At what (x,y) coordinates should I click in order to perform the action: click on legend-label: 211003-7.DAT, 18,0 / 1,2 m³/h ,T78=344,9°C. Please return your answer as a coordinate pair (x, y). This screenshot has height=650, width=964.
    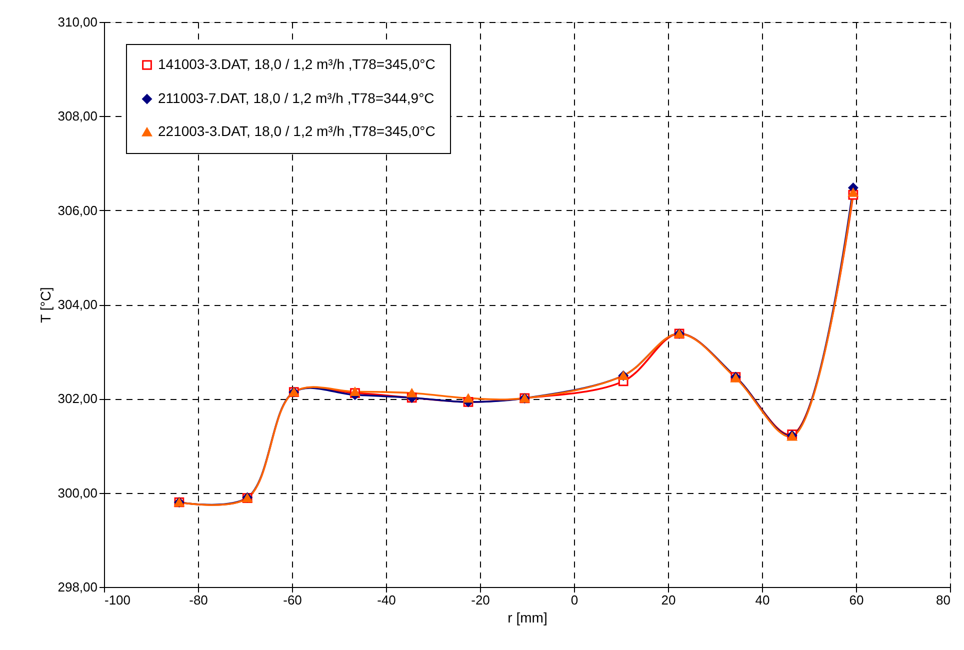
    Looking at the image, I should click on (296, 98).